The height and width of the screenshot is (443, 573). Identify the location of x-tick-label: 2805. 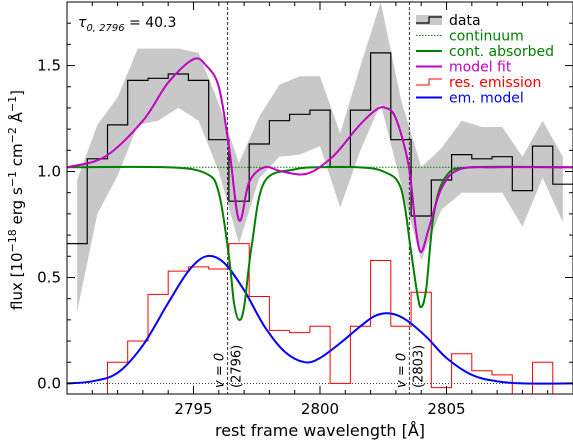
(446, 409).